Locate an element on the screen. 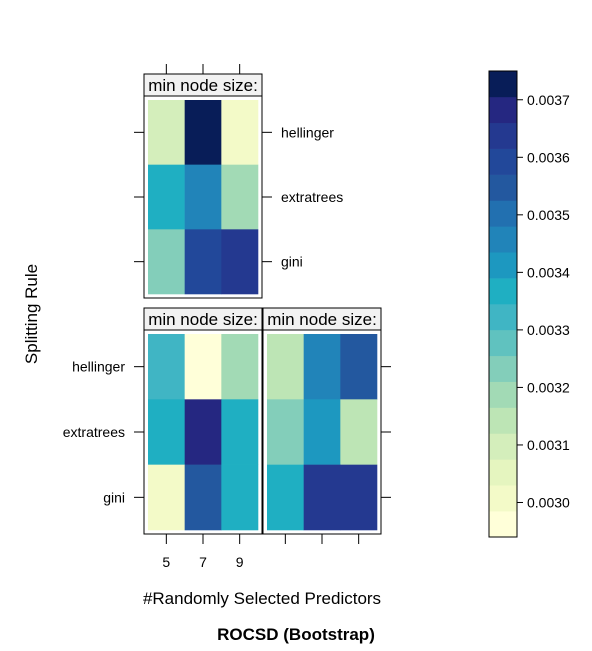  colorbar-tick-label: 0.0036 is located at coordinates (548, 157).